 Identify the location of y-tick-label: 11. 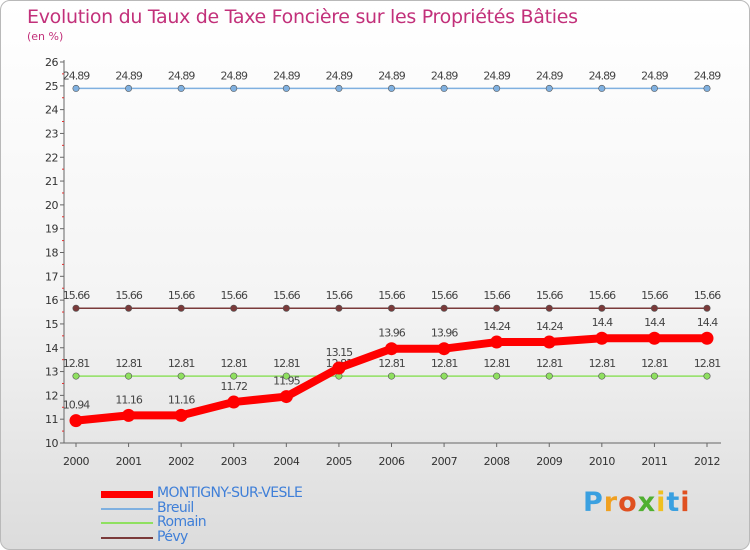
(51, 419).